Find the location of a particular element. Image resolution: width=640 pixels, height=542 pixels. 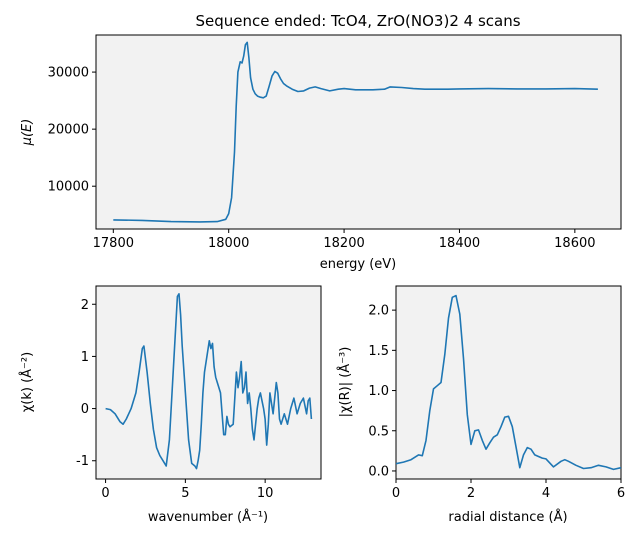

panel-chir-ylabel: |χ(R)| (Å⁻³) is located at coordinates (345, 382).